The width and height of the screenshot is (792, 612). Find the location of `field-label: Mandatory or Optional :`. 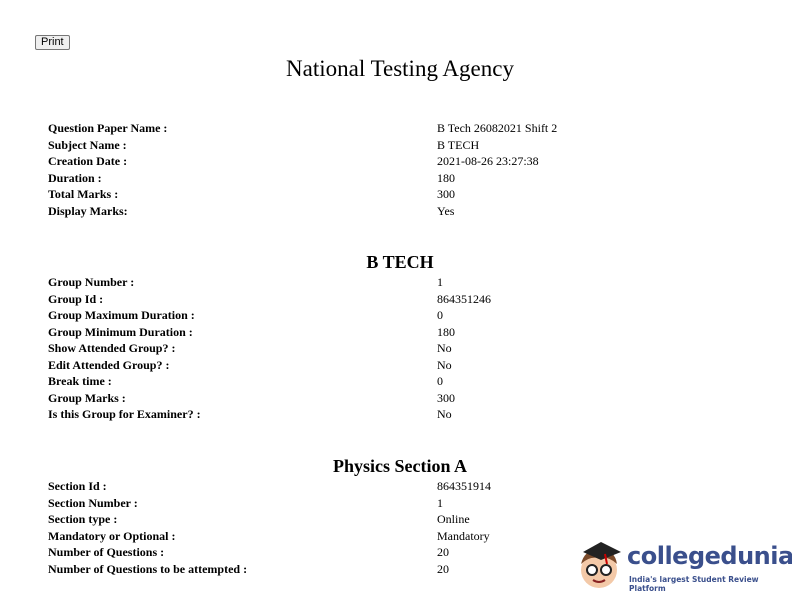

field-label: Mandatory or Optional : is located at coordinates (112, 535).